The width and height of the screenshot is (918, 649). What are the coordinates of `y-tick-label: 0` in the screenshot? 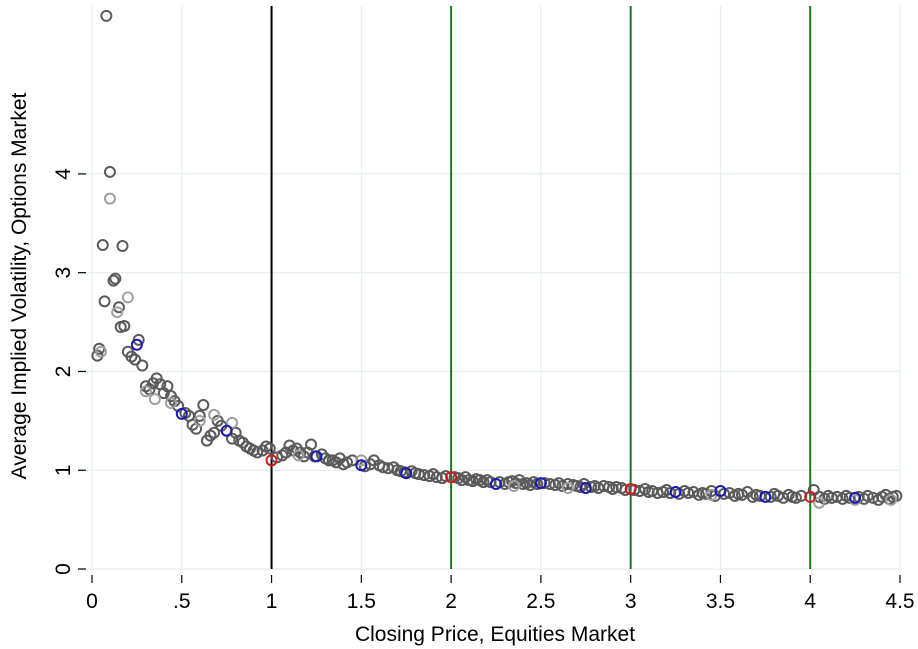 It's located at (63, 569).